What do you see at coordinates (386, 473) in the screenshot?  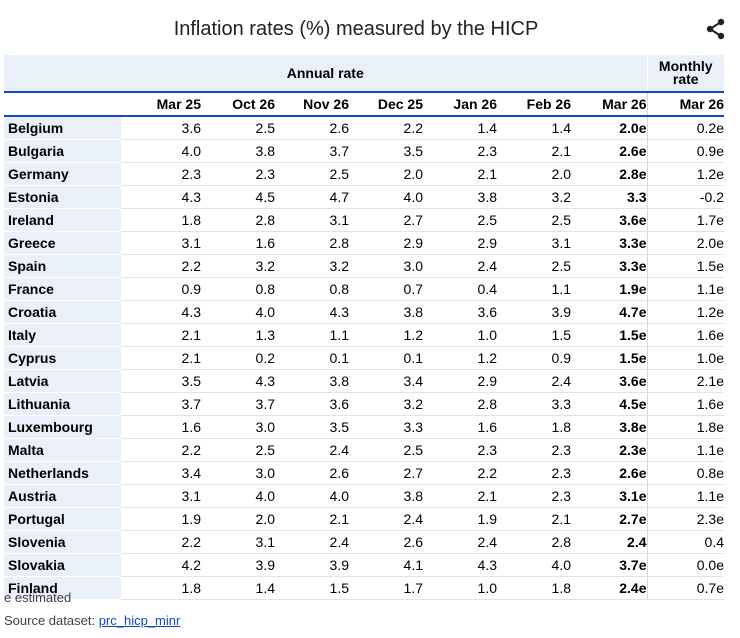 I see `value-cell: 2.7` at bounding box center [386, 473].